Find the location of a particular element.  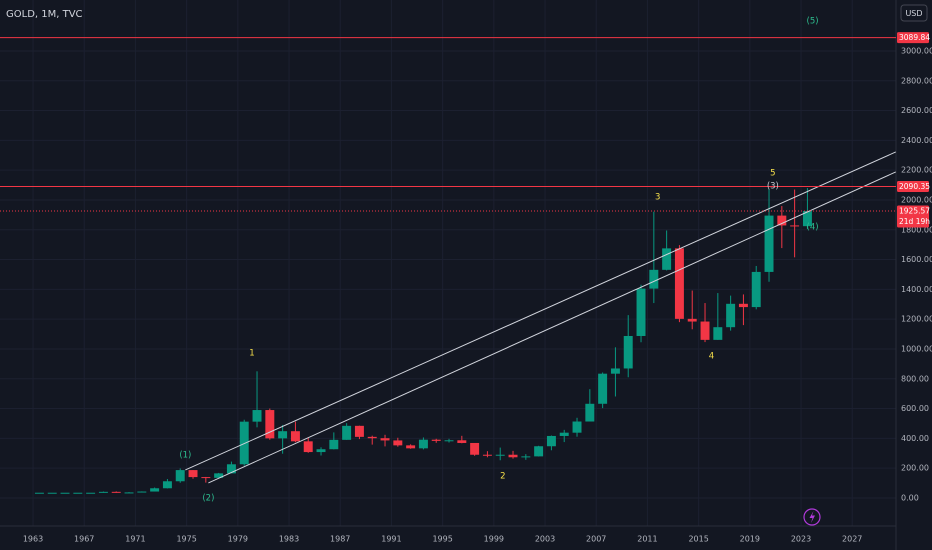

wave-label: (2) is located at coordinates (208, 498).